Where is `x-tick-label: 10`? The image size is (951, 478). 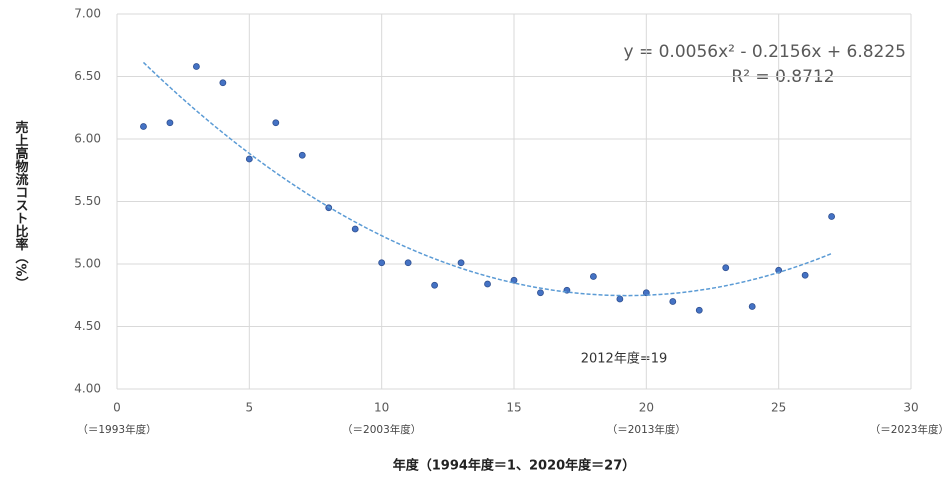
x-tick-label: 10 is located at coordinates (381, 408).